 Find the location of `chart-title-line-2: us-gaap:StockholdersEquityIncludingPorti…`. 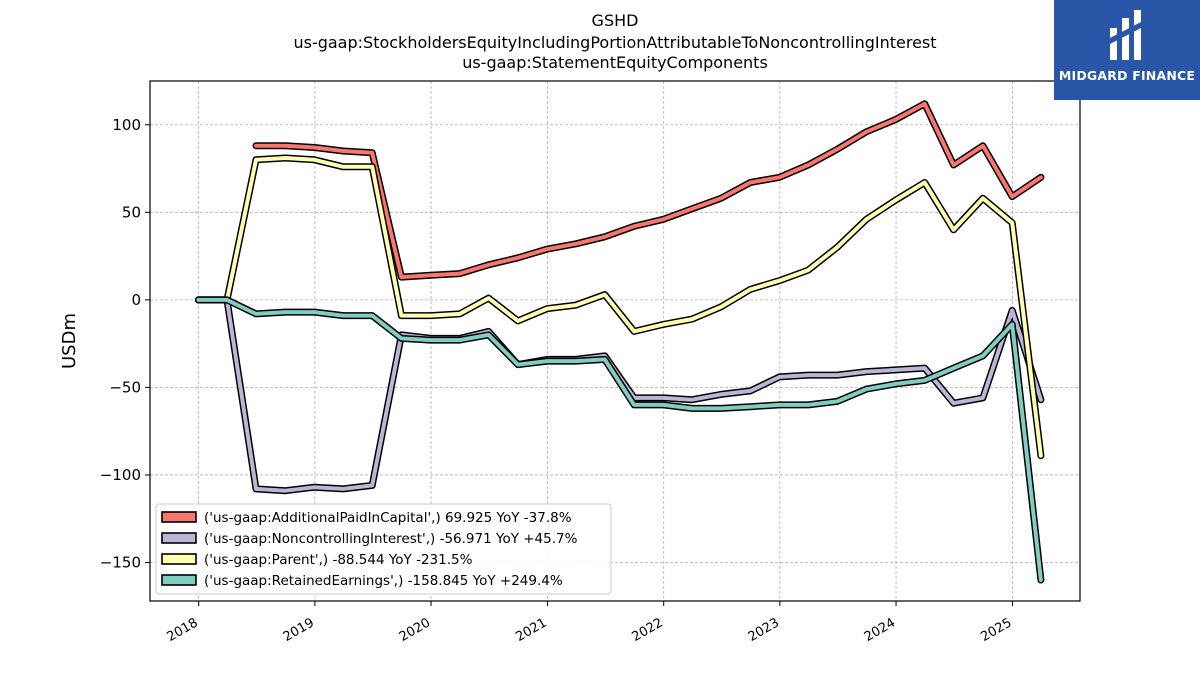

chart-title-line-2: us-gaap:StockholdersEquityIncludingPorti… is located at coordinates (614, 42).